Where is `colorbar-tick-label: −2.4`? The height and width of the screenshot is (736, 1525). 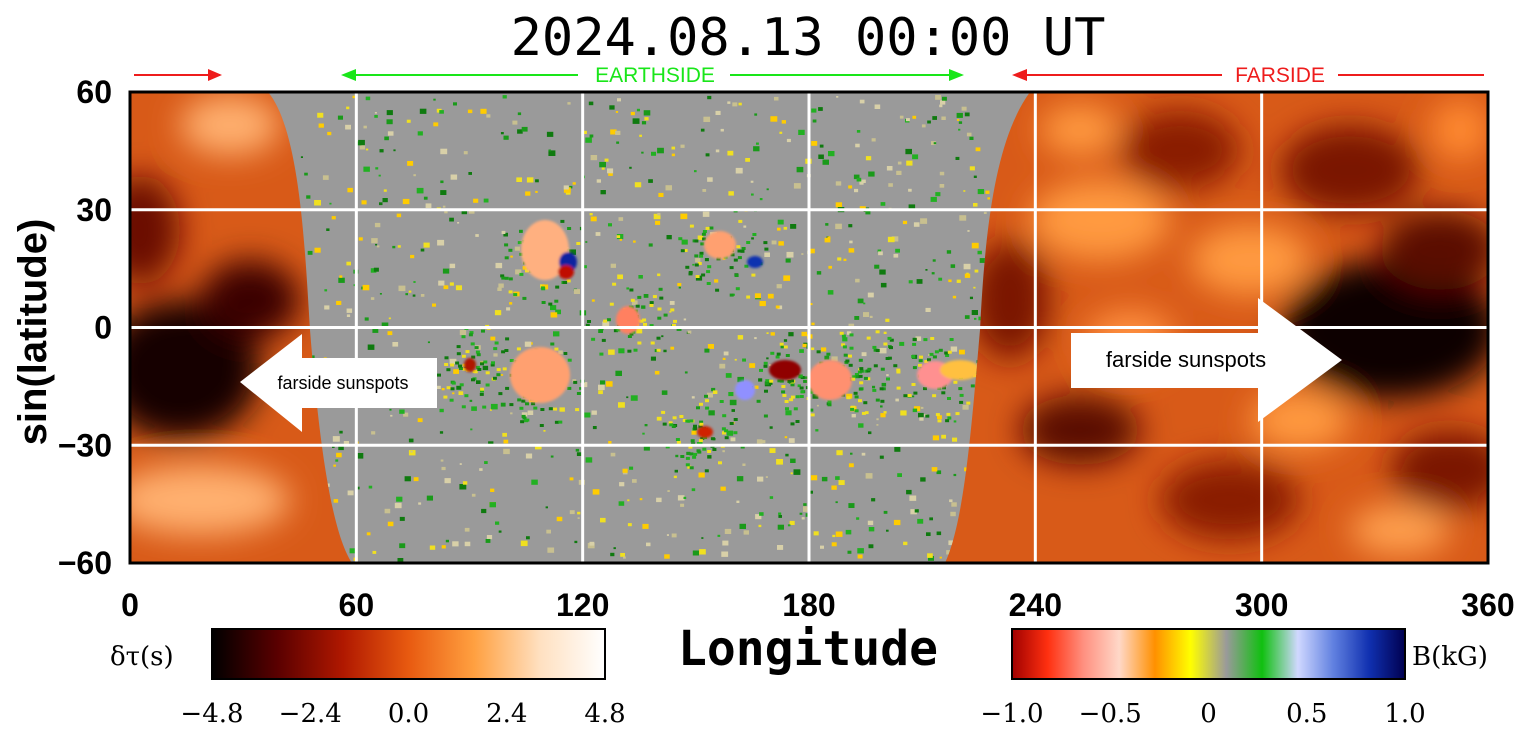
colorbar-tick-label: −2.4 is located at coordinates (310, 714).